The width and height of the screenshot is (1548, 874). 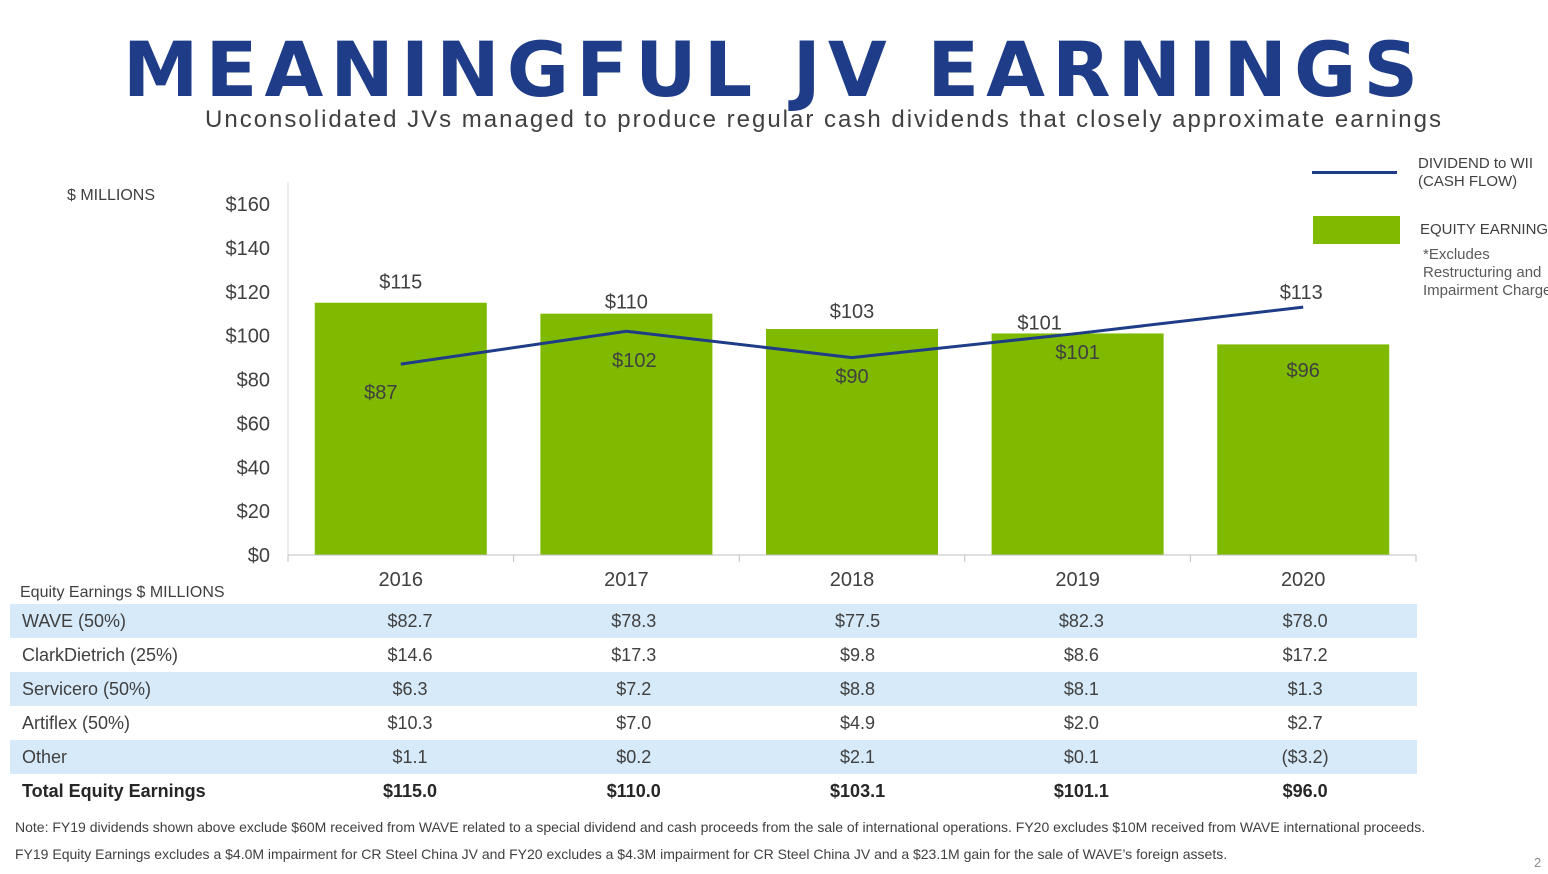 I want to click on legend-dividend-label: DIVIDEND to WII (CASH FLOW), so click(x=1475, y=173).